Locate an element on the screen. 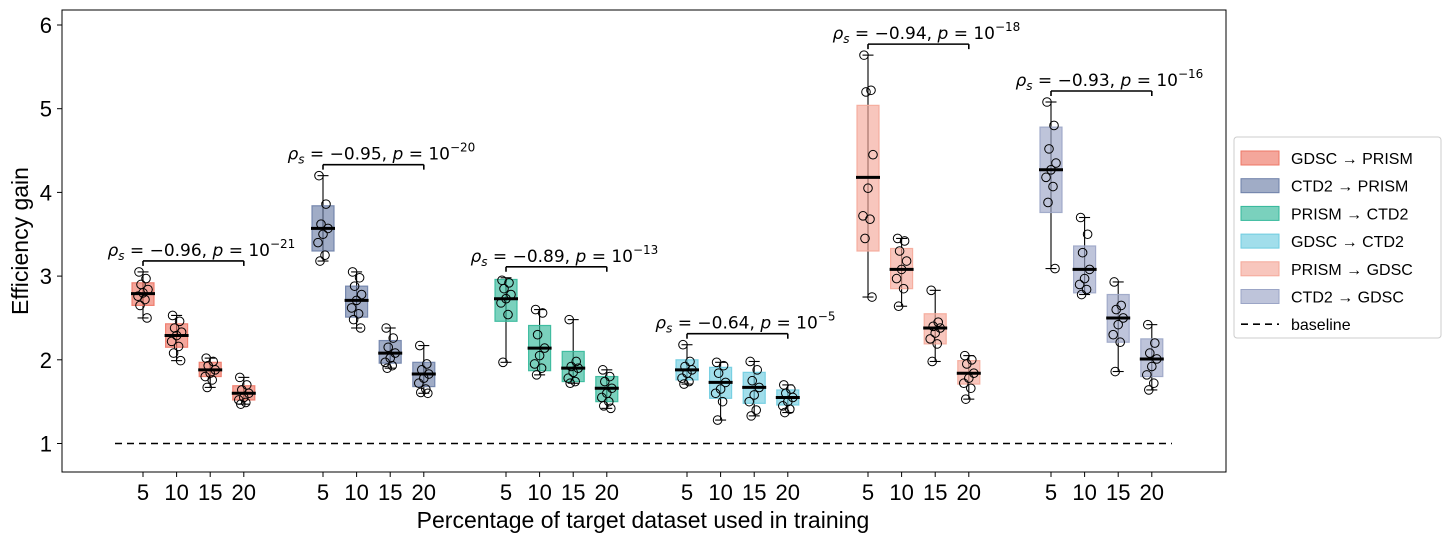 Image resolution: width=1451 pixels, height=543 pixels. correlation-label: ρs = −0.89, p = 10−13 is located at coordinates (564, 256).